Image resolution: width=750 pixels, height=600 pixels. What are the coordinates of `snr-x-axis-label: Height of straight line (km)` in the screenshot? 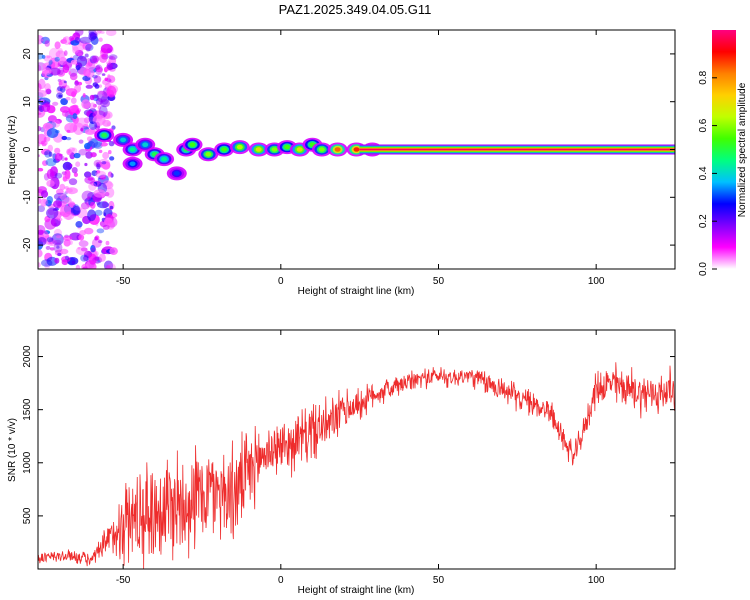 It's located at (356, 590).